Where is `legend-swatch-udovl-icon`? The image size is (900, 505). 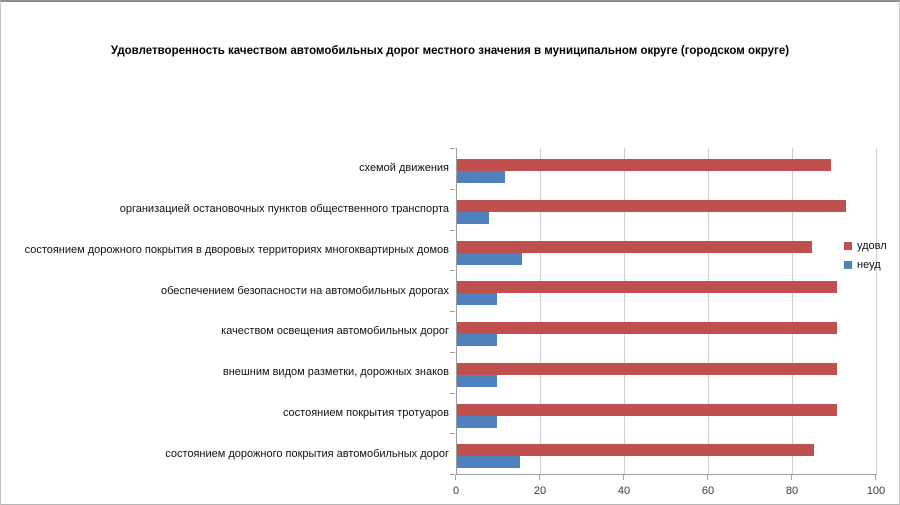 legend-swatch-udovl-icon is located at coordinates (848, 245).